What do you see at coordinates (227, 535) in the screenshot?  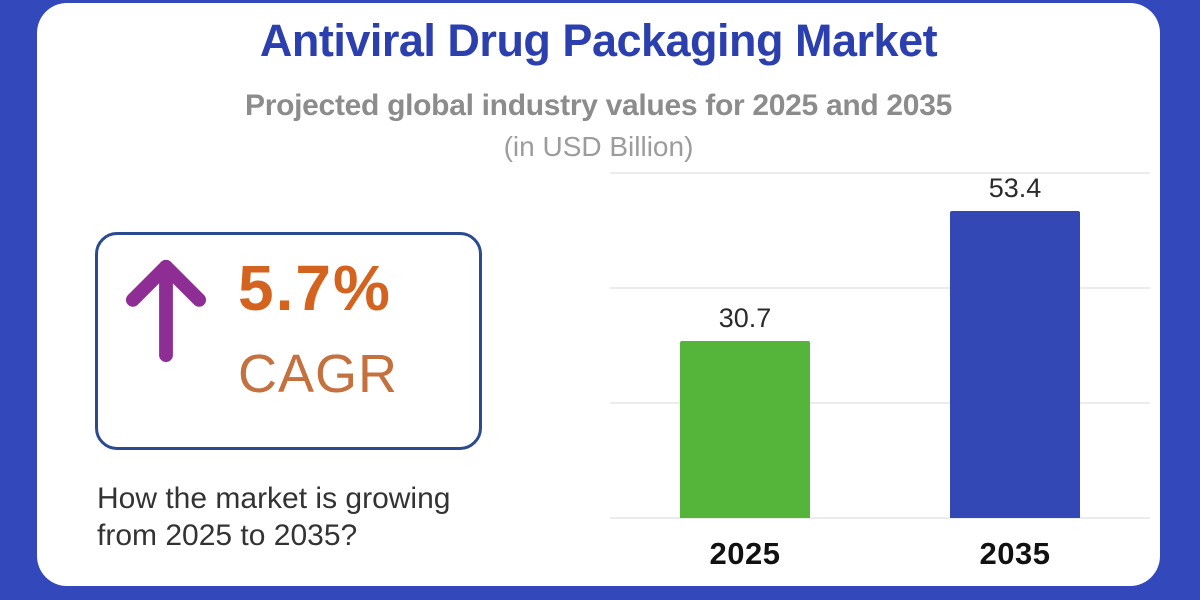 I see `question-line: from 2025 to 2035?` at bounding box center [227, 535].